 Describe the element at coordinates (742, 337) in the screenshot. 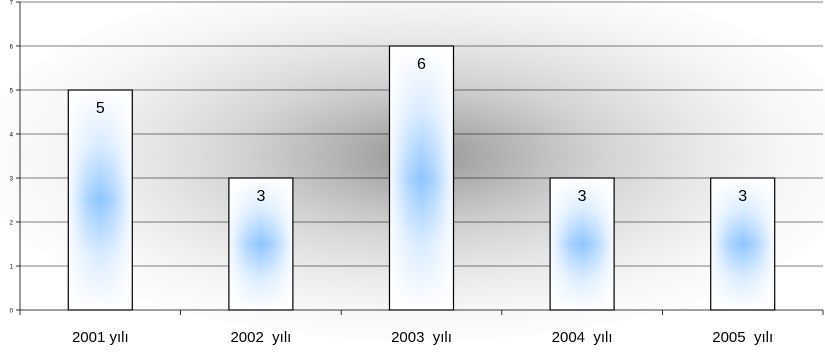

I see `x-tick-label: 2005 yılı` at that location.